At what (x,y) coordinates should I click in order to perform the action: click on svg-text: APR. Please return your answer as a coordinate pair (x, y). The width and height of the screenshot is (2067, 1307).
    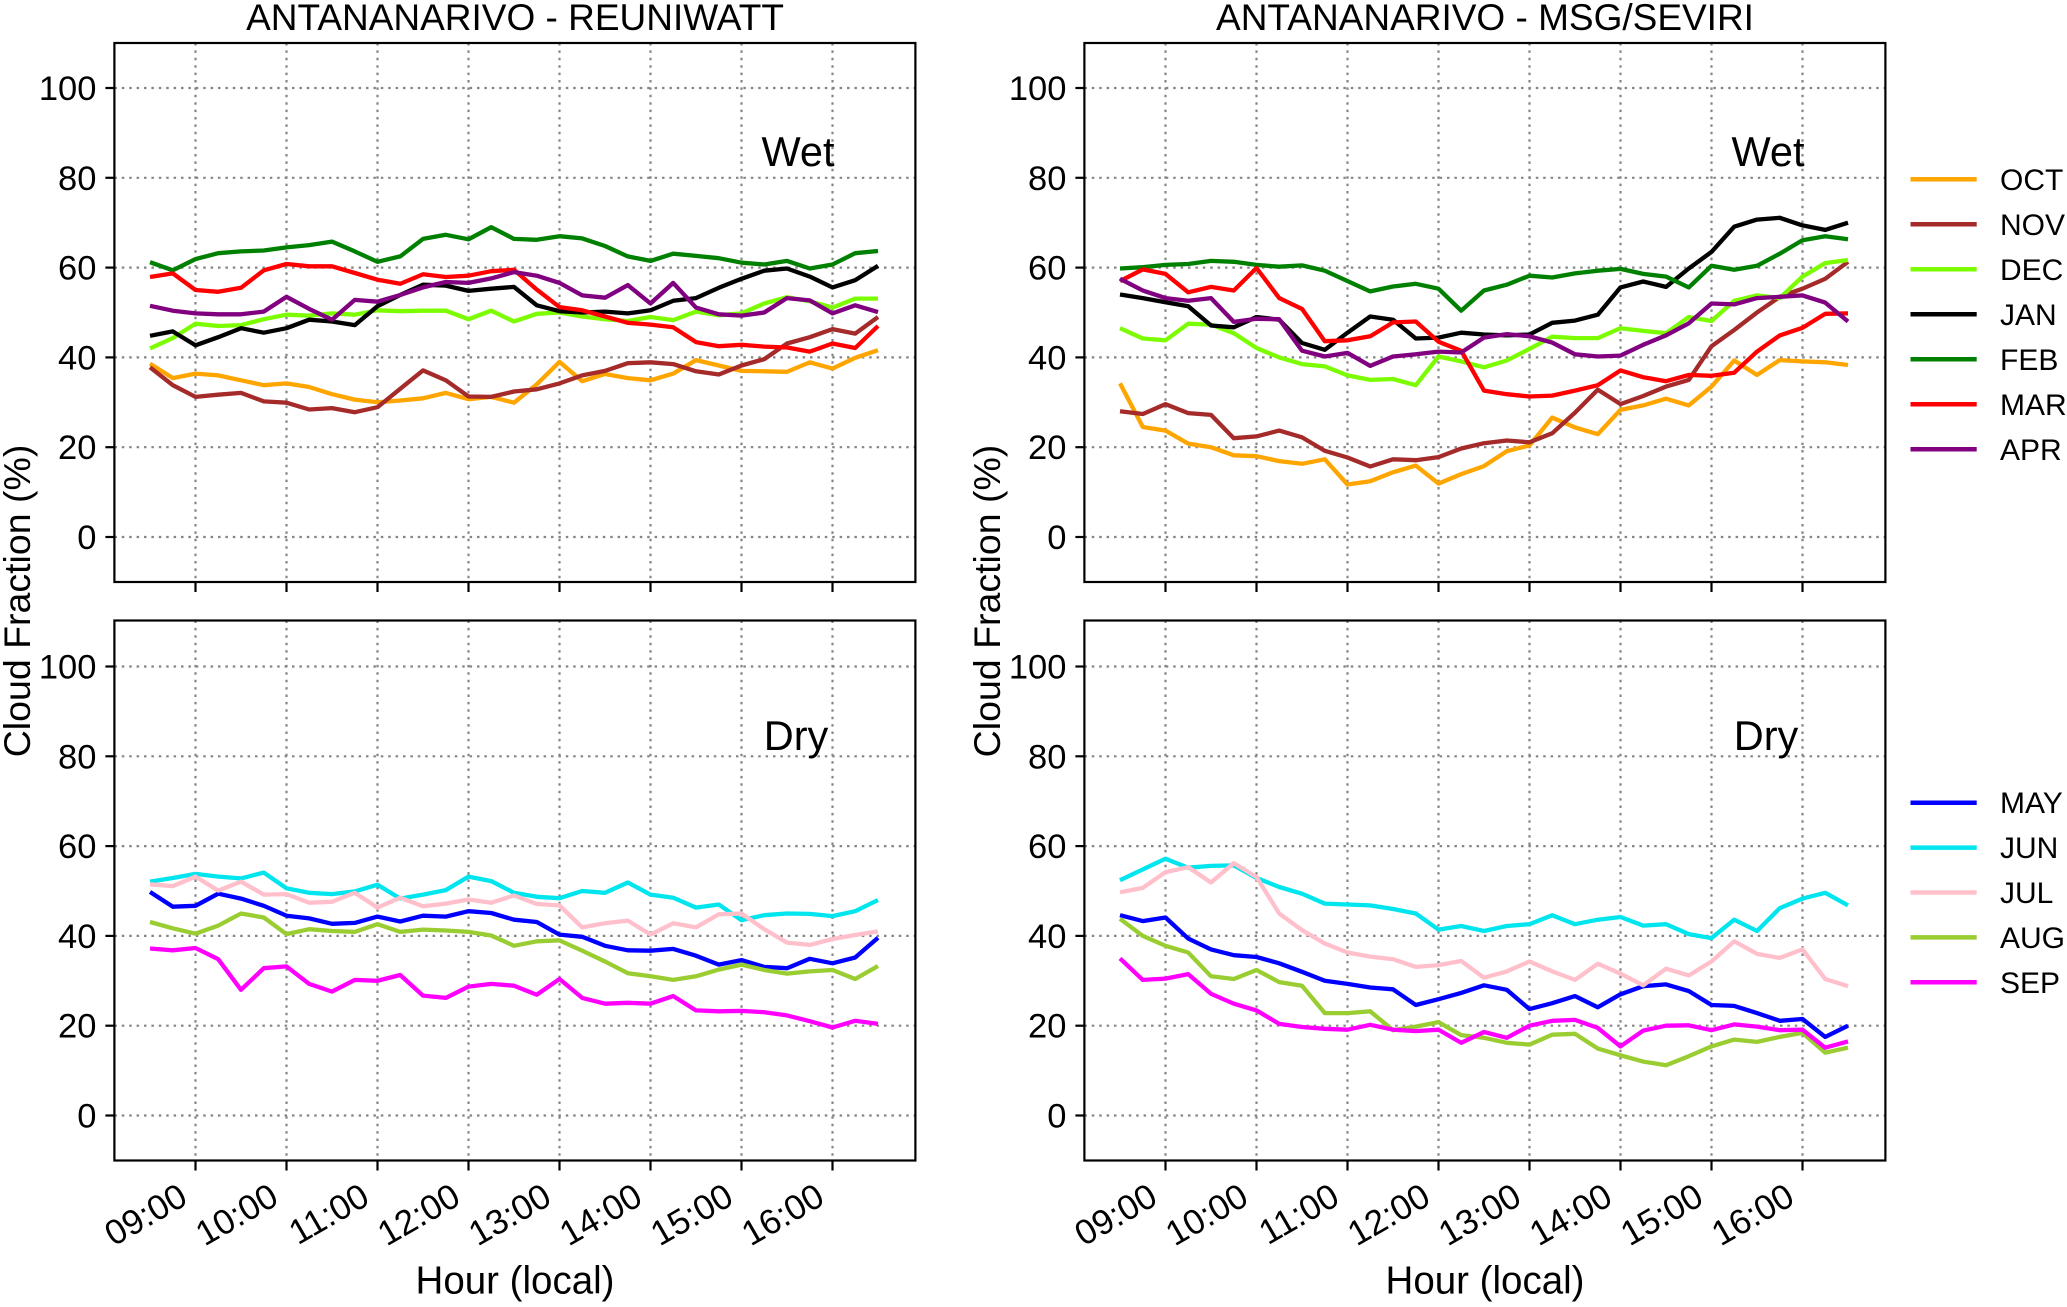
    Looking at the image, I should click on (2031, 450).